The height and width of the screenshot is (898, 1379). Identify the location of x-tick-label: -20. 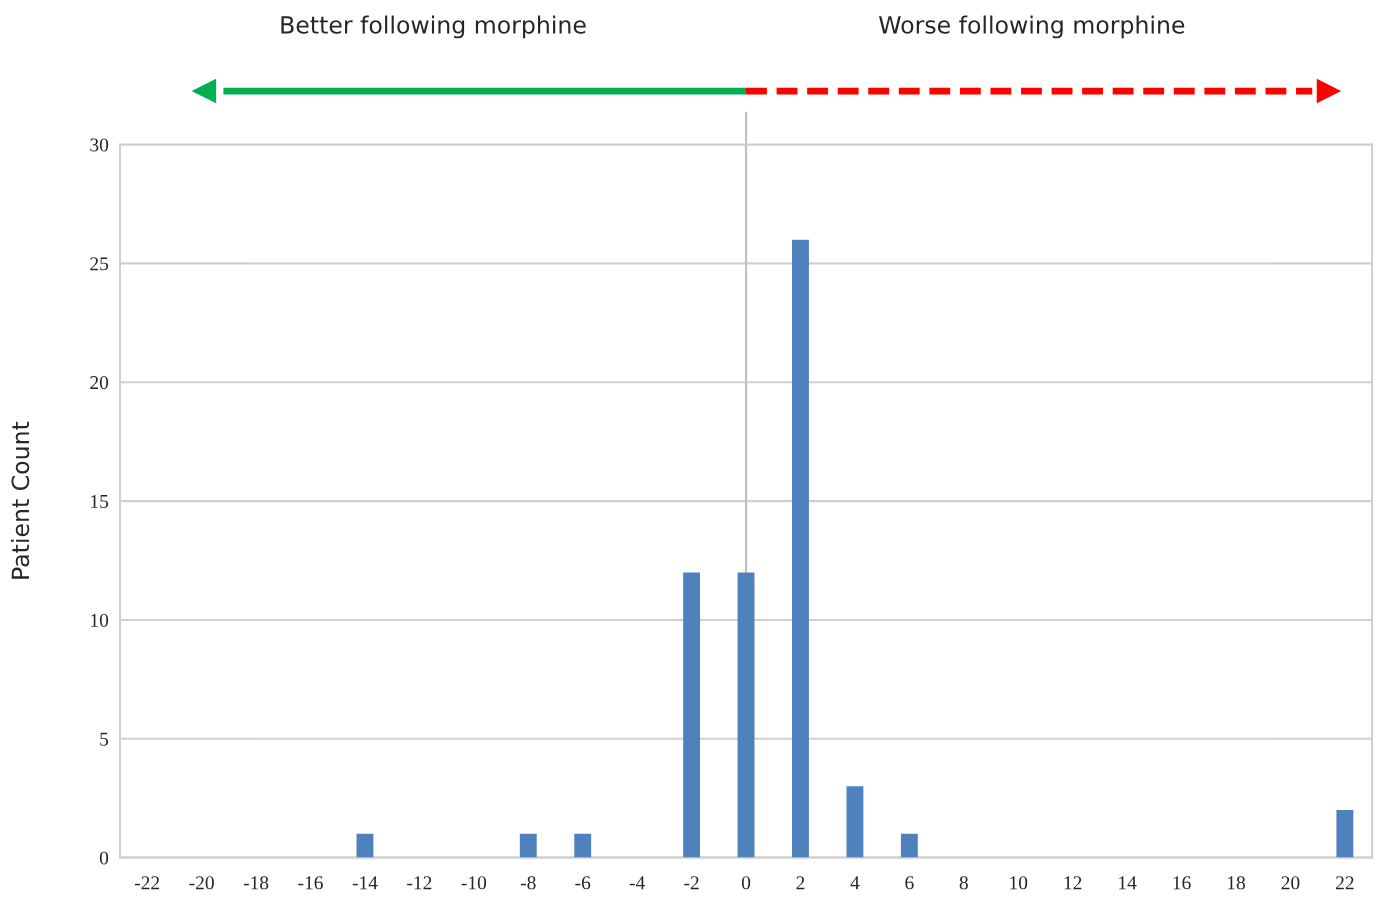
(201, 883).